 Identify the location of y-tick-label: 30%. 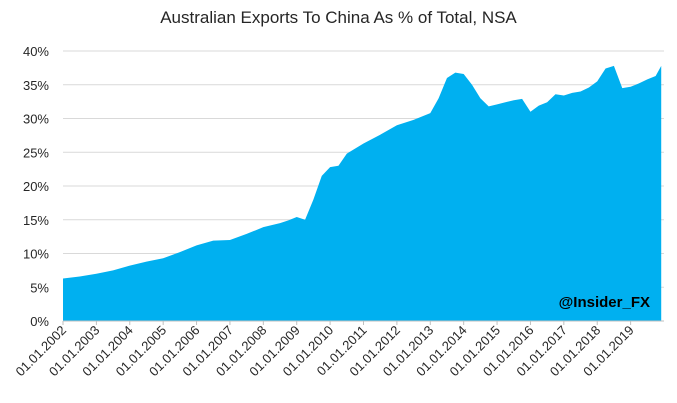
(36, 119).